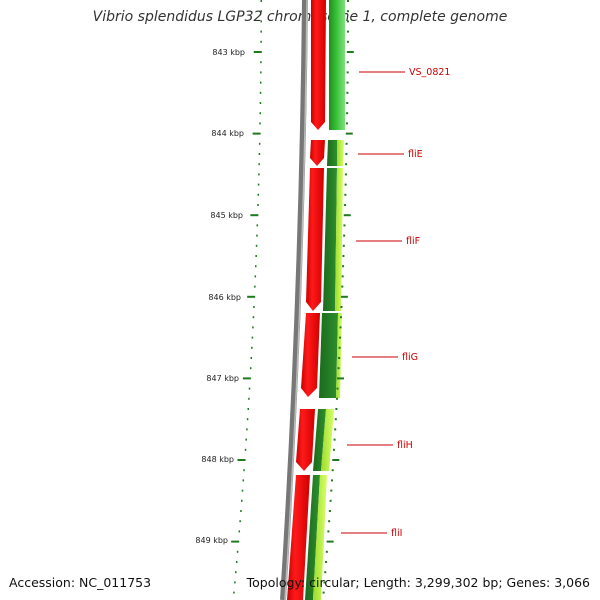 This screenshot has height=600, width=600. I want to click on gene-label-flii: fliI, so click(396, 533).